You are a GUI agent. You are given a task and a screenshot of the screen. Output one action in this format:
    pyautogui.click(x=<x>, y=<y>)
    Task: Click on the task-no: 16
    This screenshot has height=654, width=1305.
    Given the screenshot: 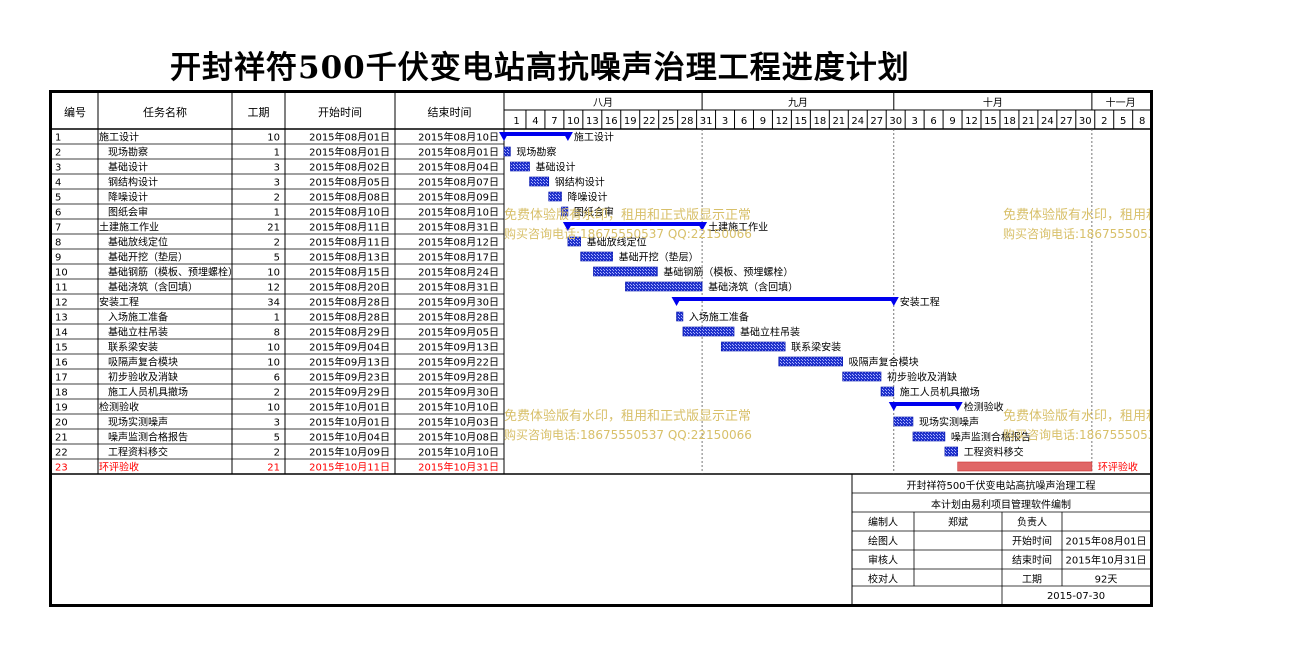 What is the action you would take?
    pyautogui.click(x=61, y=363)
    